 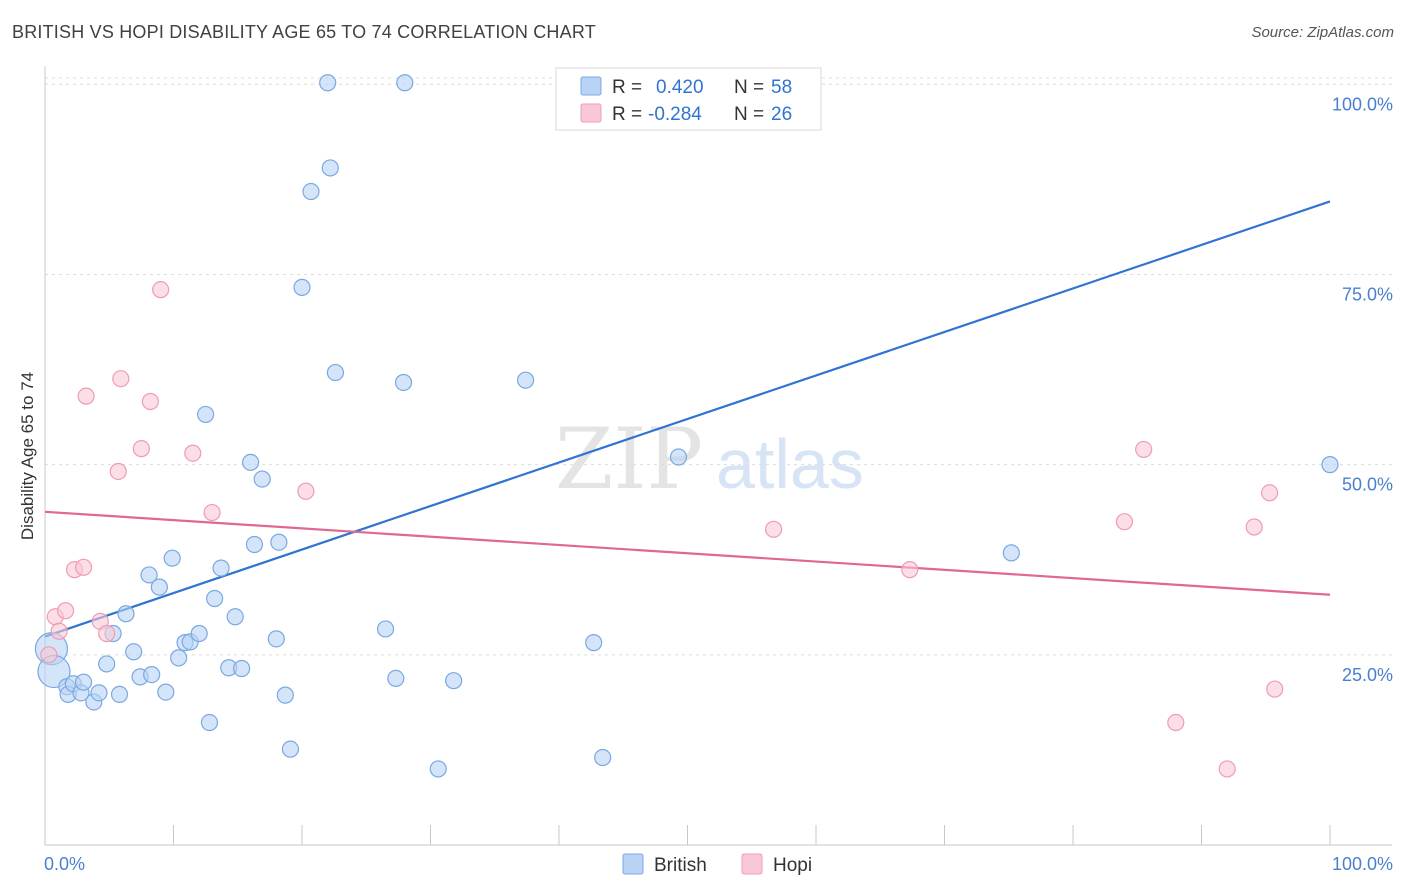 What do you see at coordinates (790, 464) in the screenshot?
I see `watermark-atlas: atlas` at bounding box center [790, 464].